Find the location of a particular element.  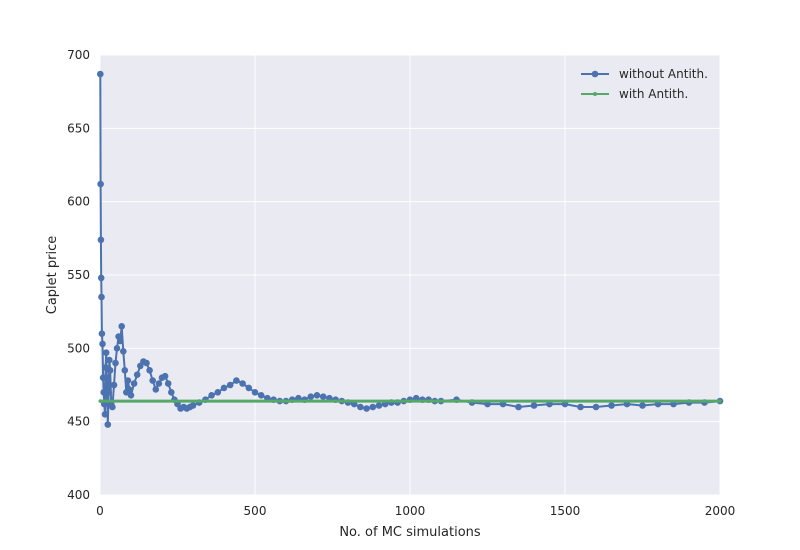

x-tick-label-2: 1000 is located at coordinates (410, 511).